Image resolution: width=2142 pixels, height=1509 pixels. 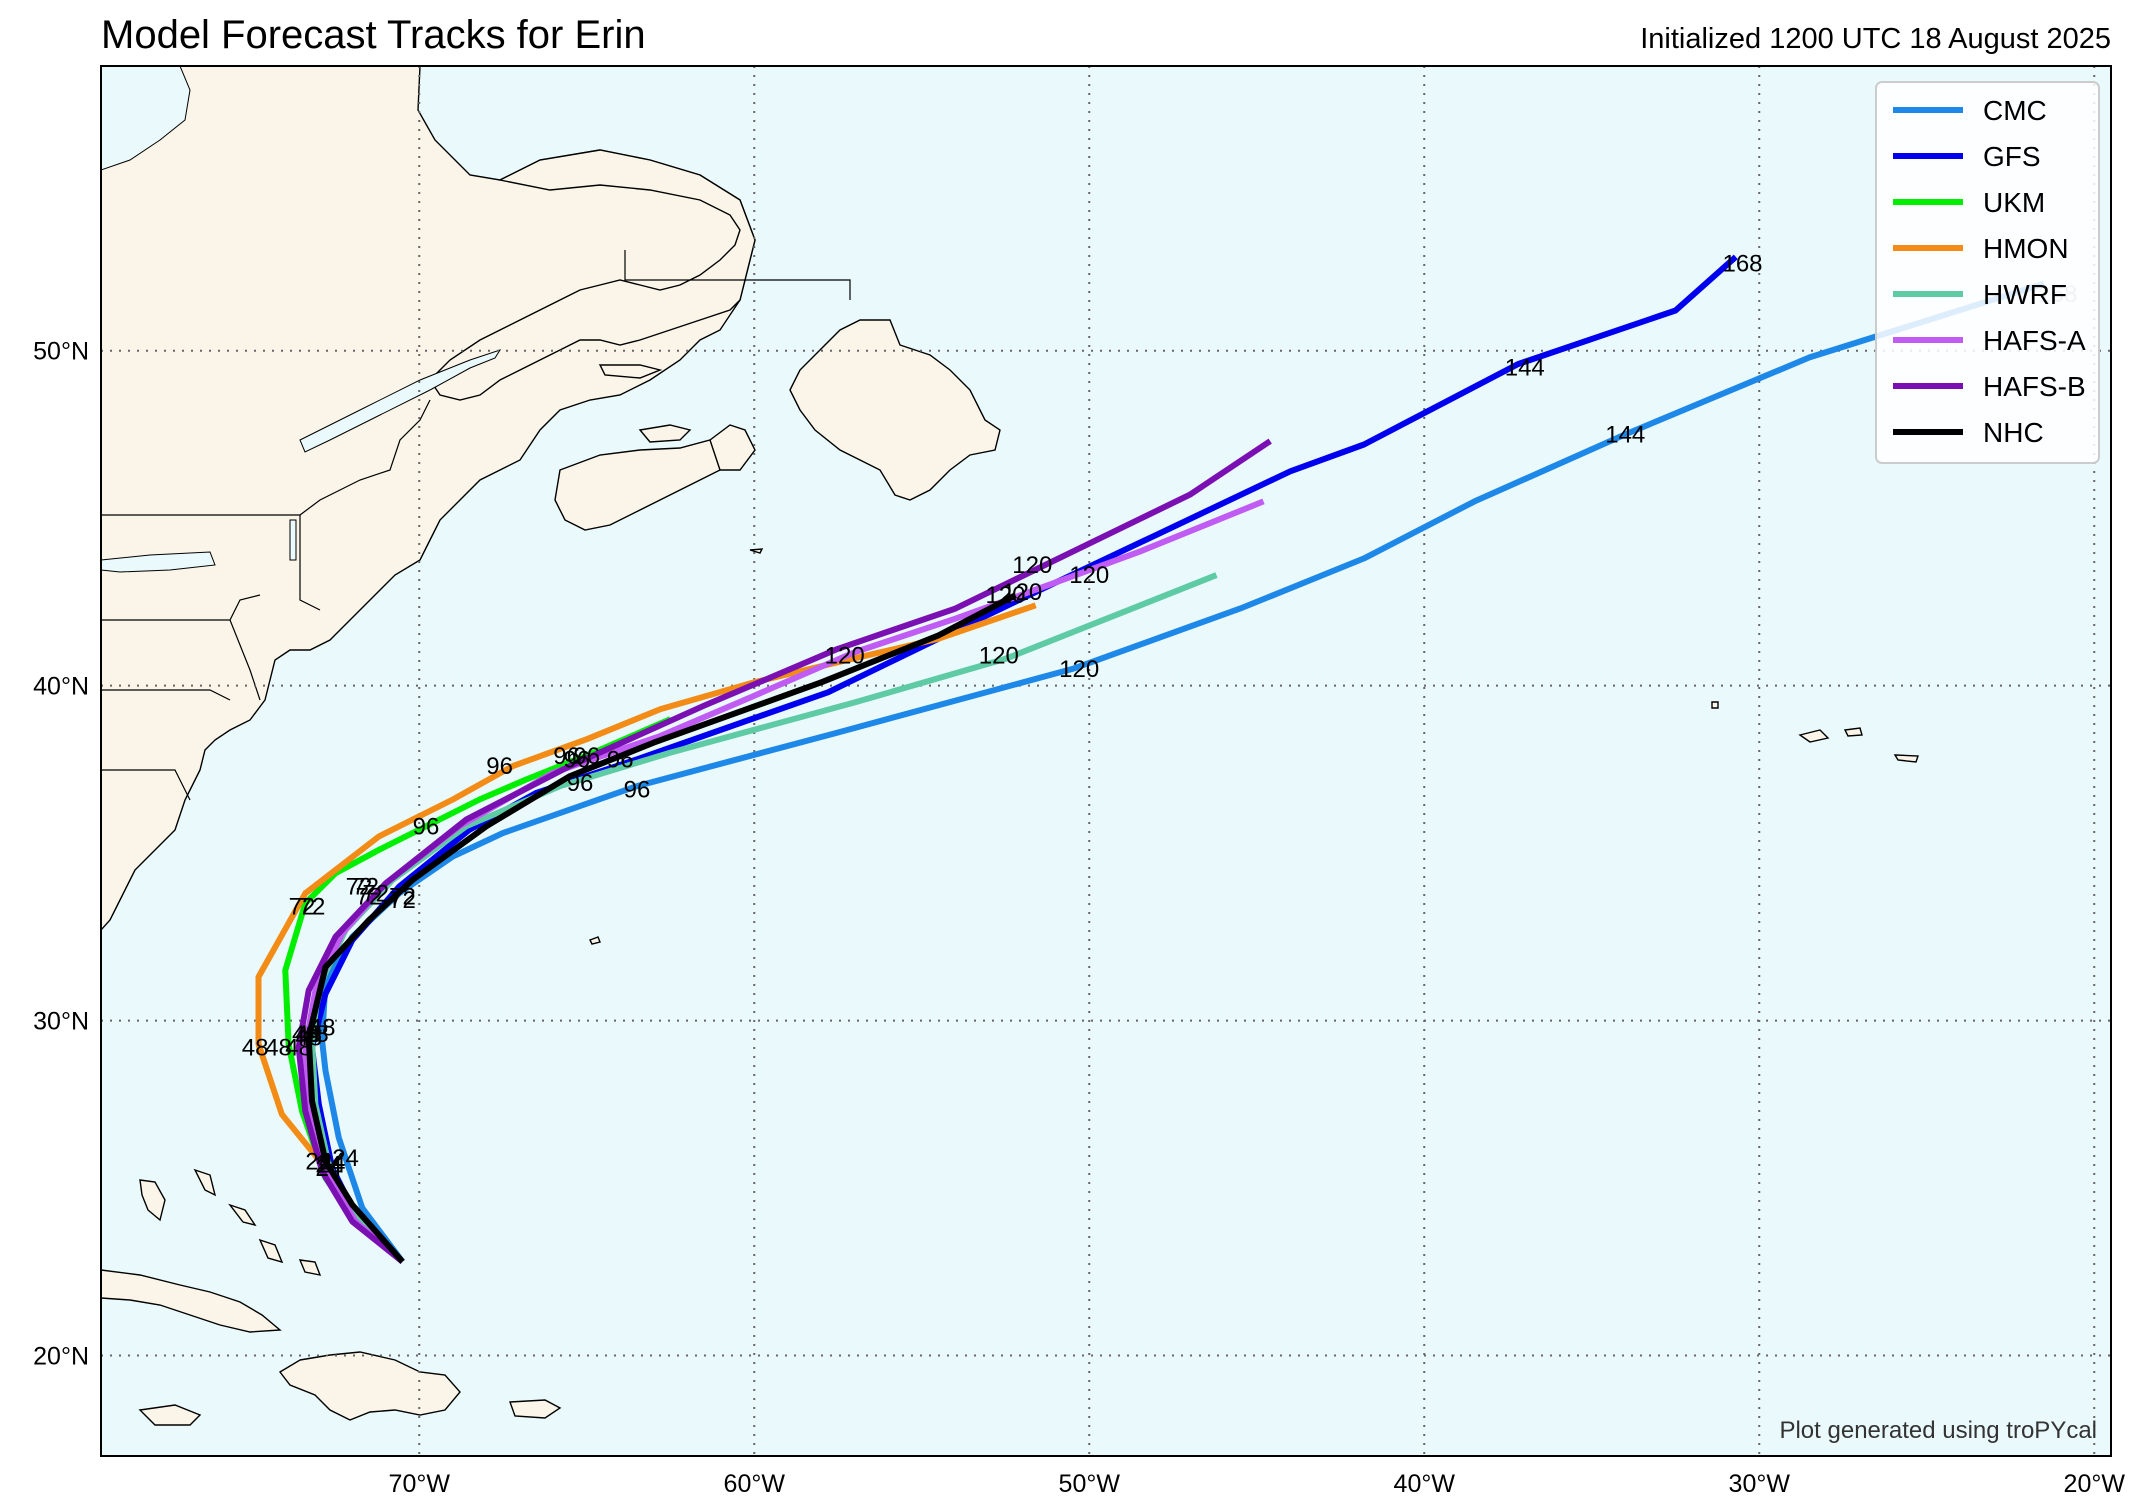 What do you see at coordinates (61, 1357) in the screenshot?
I see `lat-tick-label: 20°N` at bounding box center [61, 1357].